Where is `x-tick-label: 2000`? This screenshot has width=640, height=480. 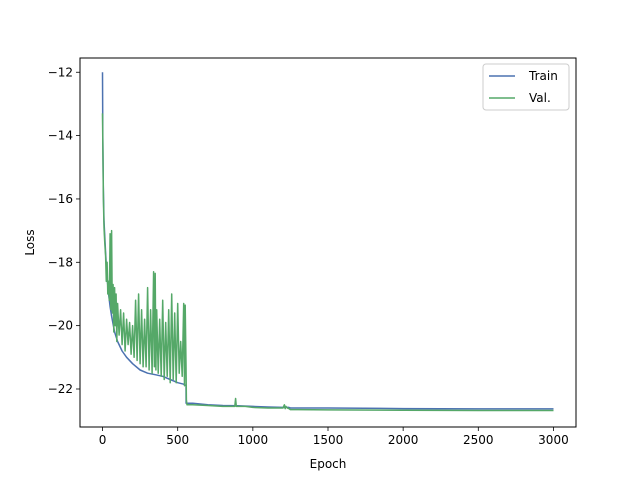
x-tick-label: 2000 is located at coordinates (403, 440).